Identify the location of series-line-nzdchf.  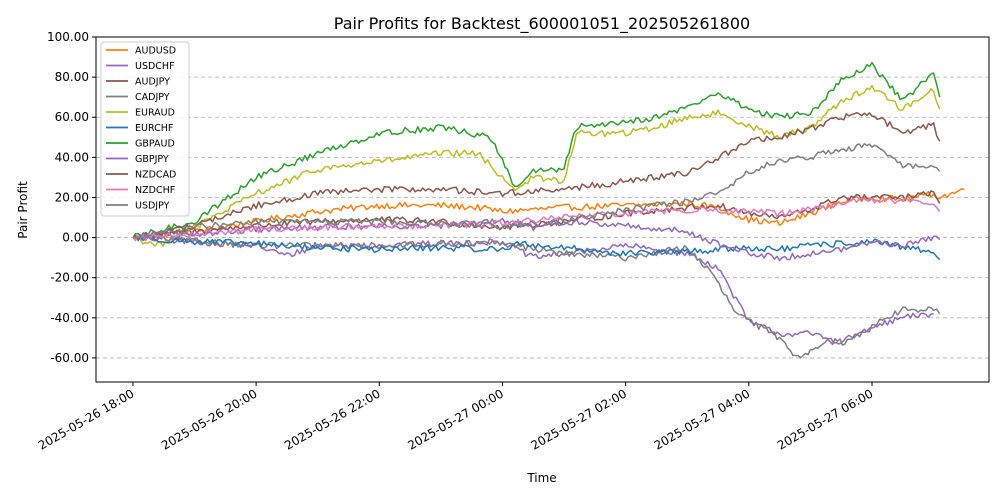
(536, 219).